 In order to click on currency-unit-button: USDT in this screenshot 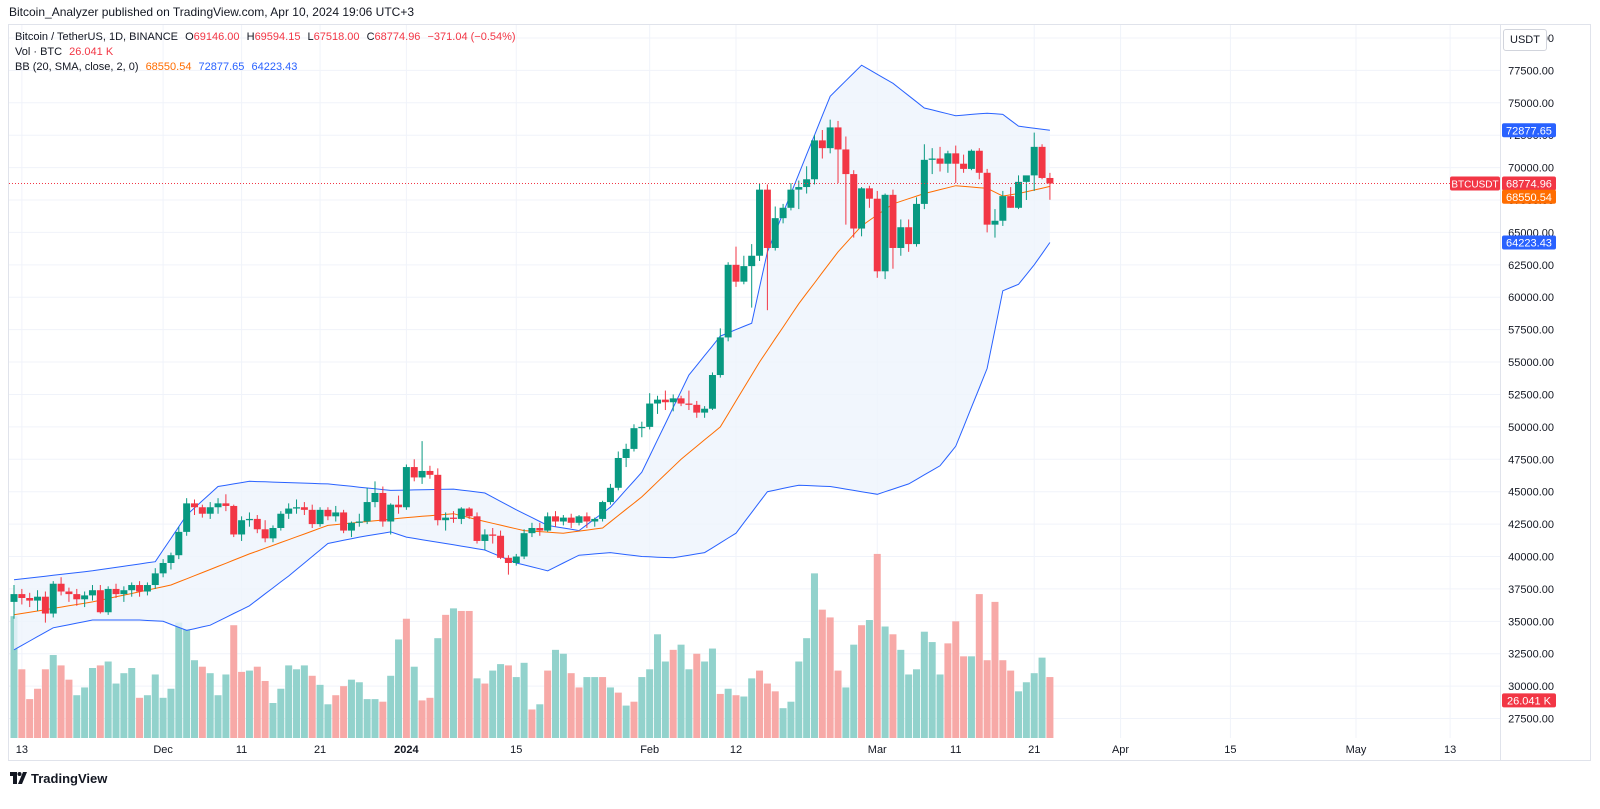, I will do `click(1525, 40)`.